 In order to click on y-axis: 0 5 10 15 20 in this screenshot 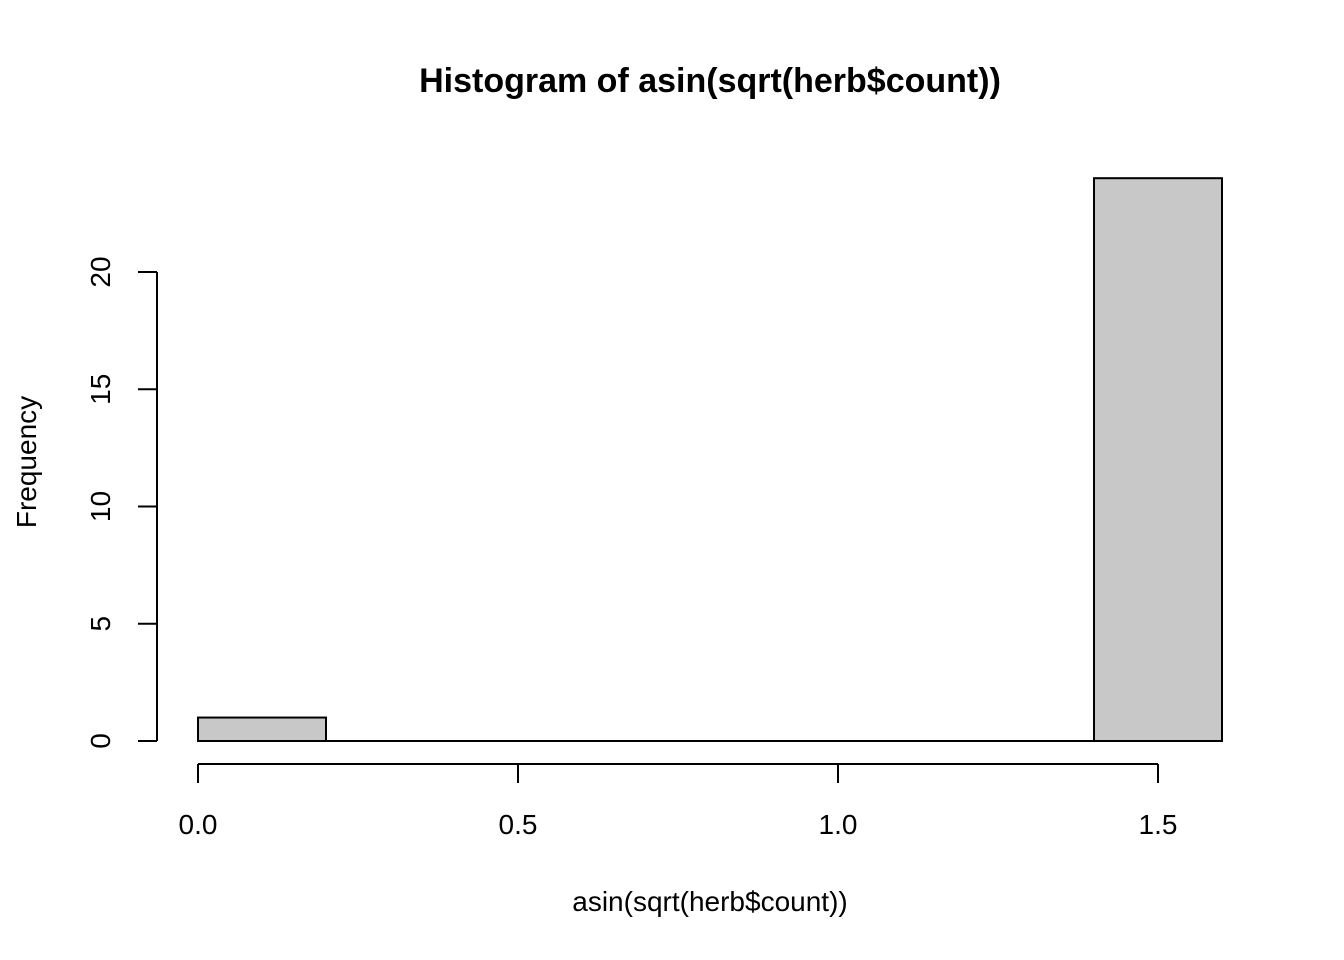, I will do `click(121, 502)`.